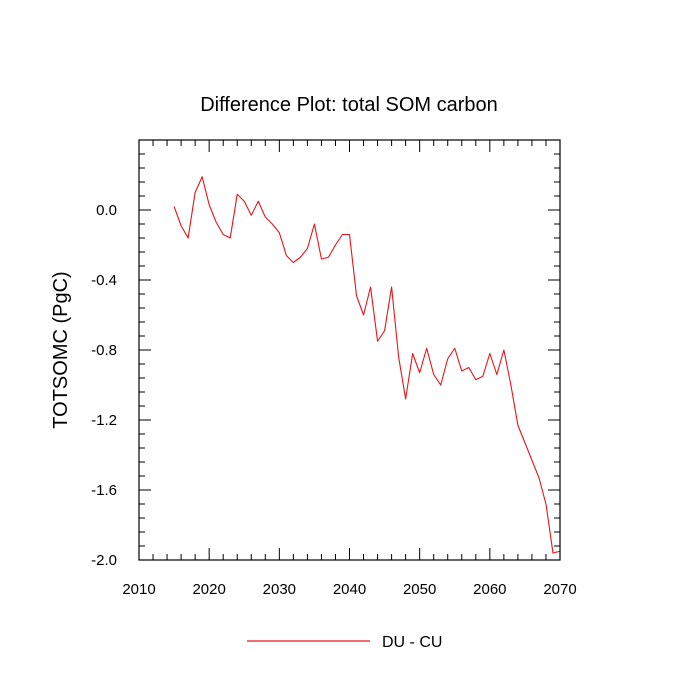 This screenshot has width=700, height=700. Describe the element at coordinates (489, 589) in the screenshot. I see `x-tick-label: 2060` at that location.